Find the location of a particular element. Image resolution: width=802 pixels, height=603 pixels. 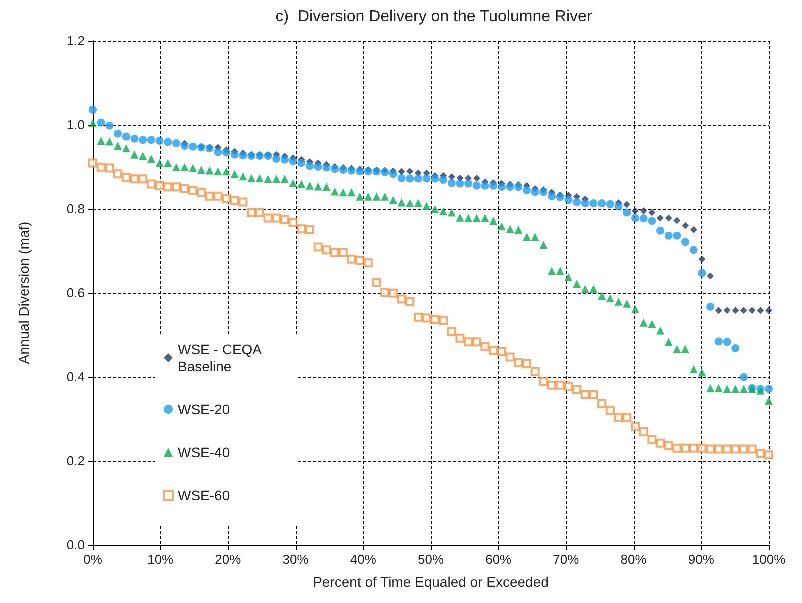

y-tick-label: 0.6 is located at coordinates (75, 293).